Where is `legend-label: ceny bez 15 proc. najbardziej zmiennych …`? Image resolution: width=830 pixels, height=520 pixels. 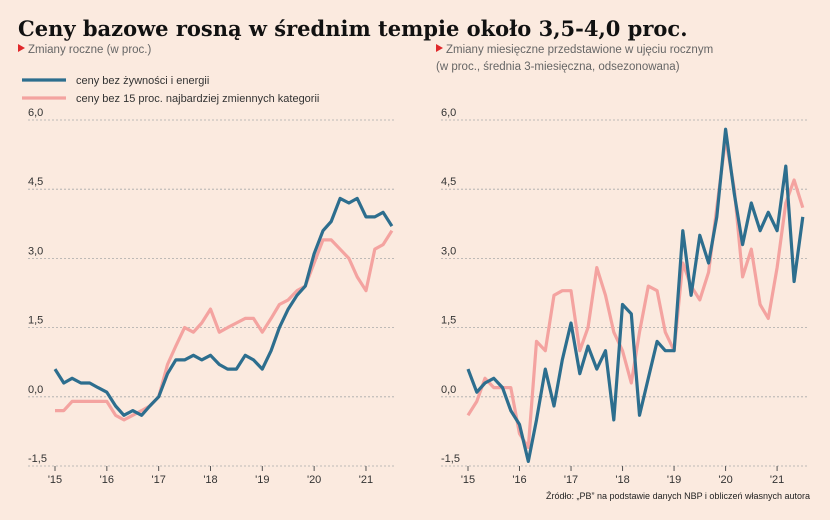
legend-label: ceny bez 15 proc. najbardziej zmiennych … is located at coordinates (197, 99).